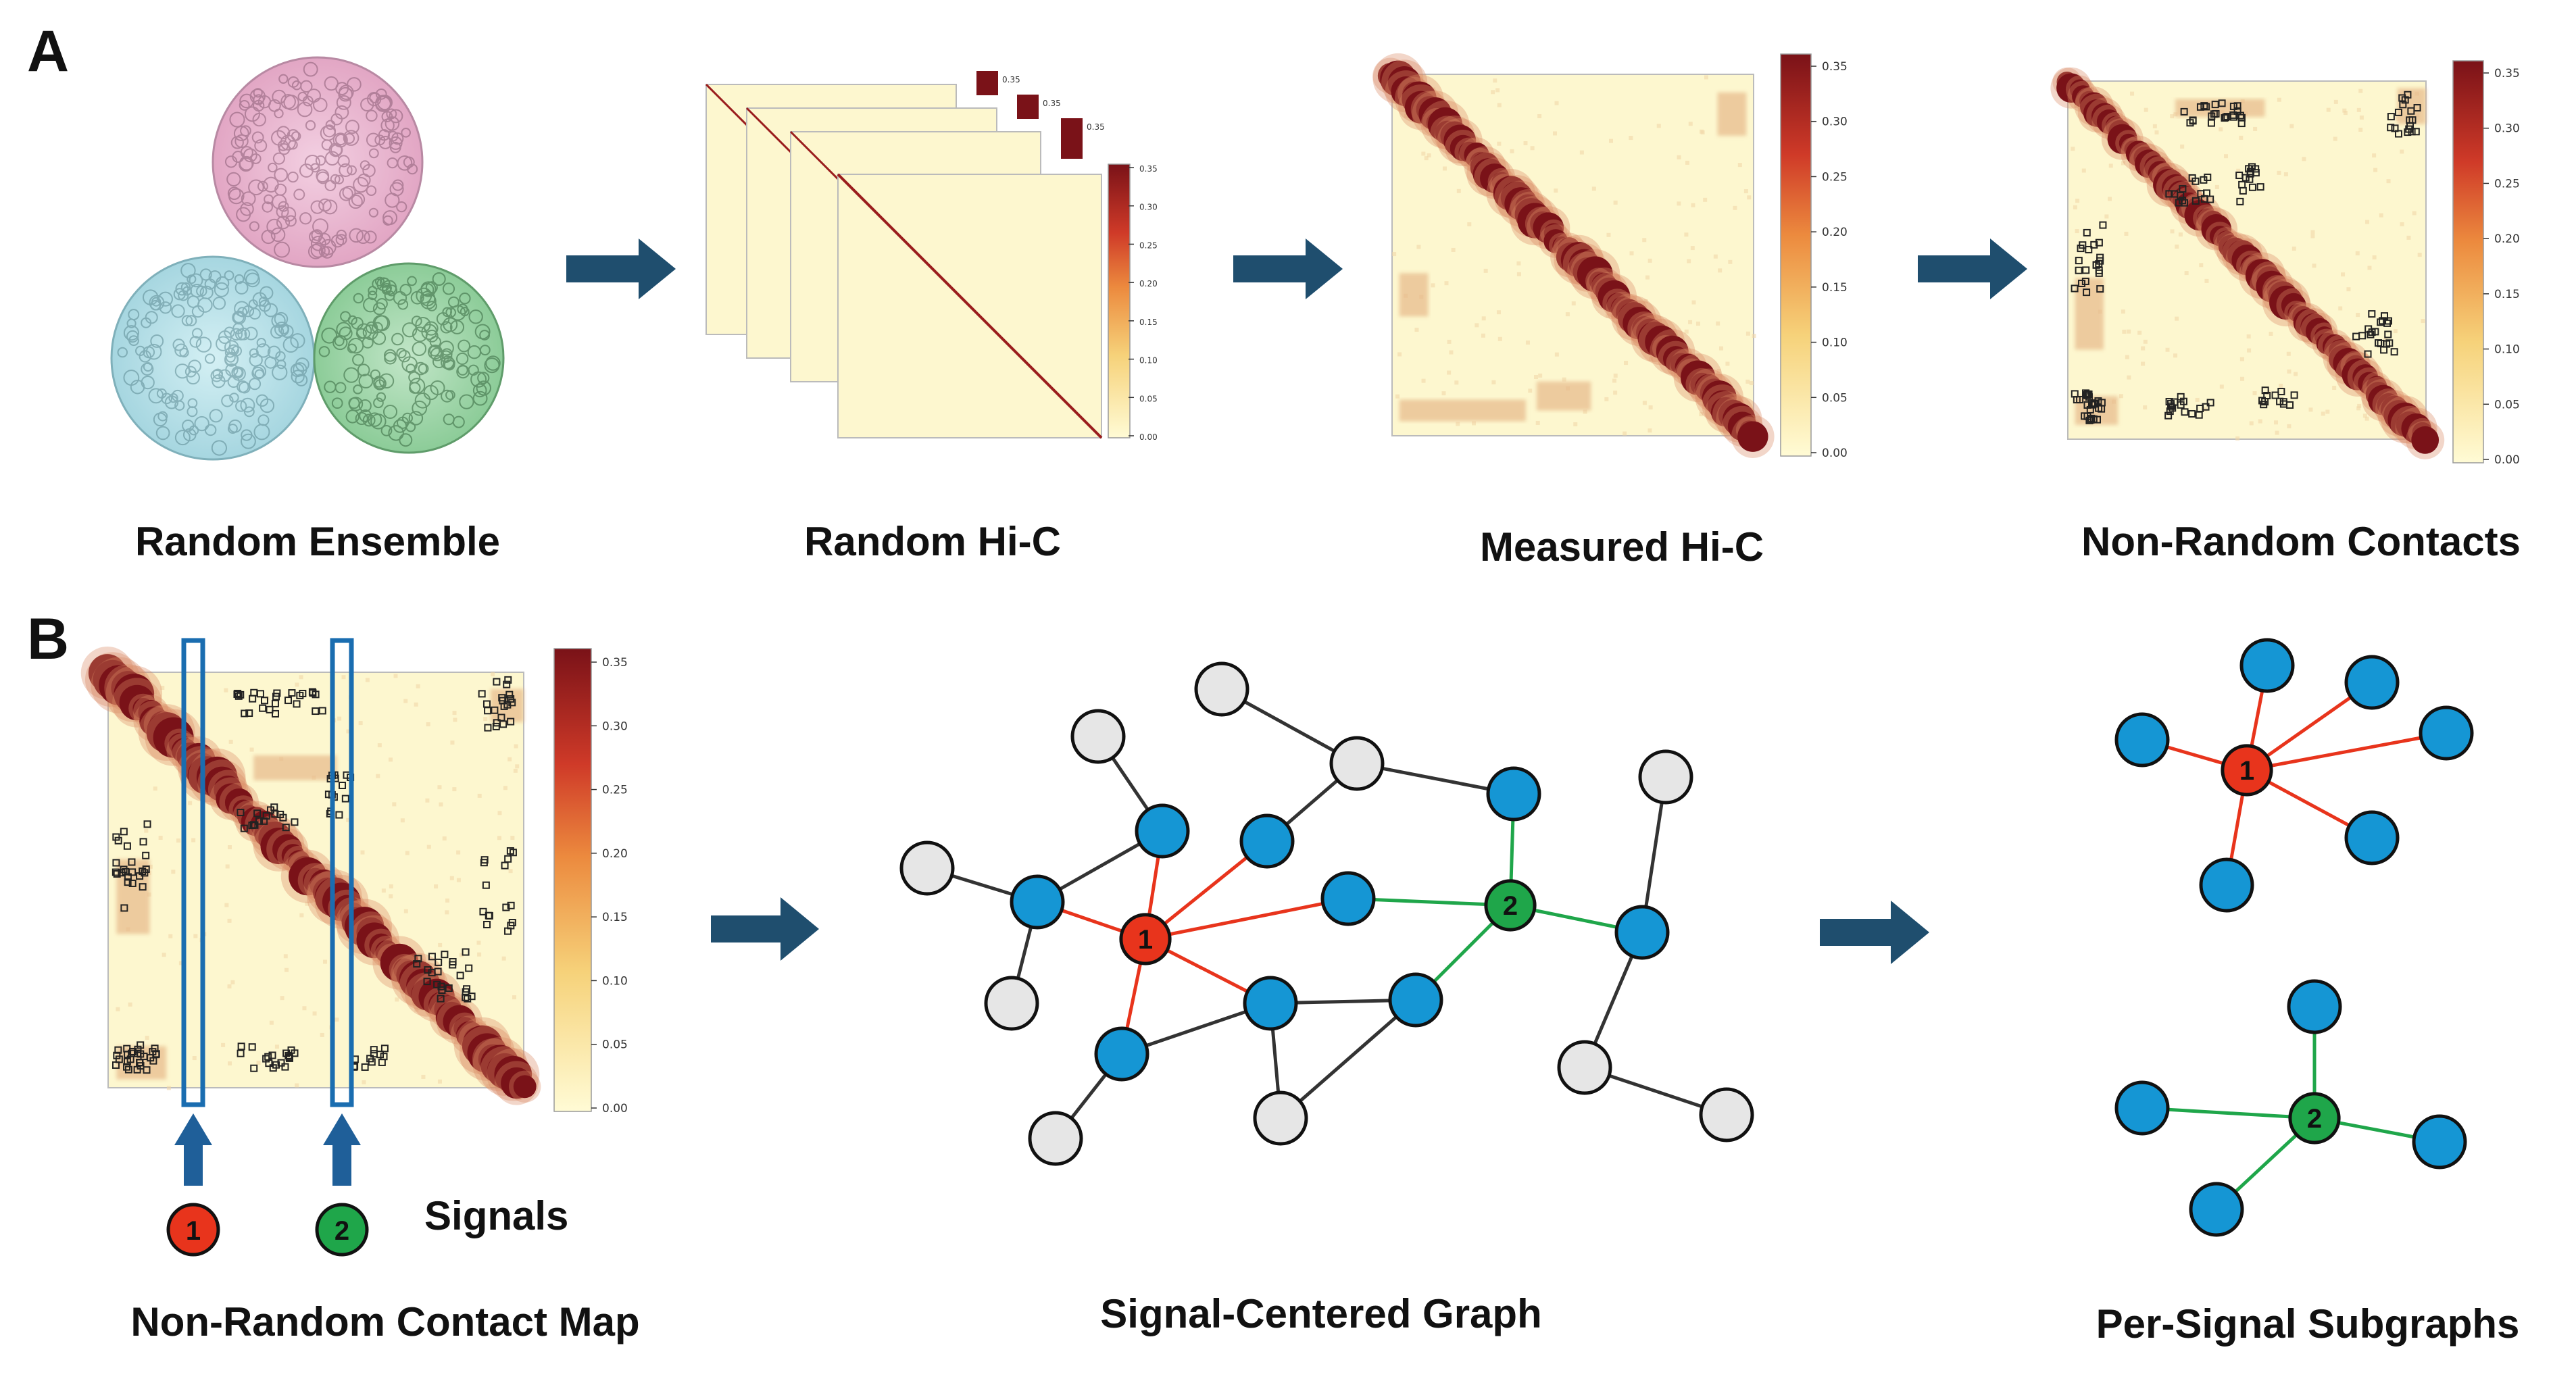  Describe the element at coordinates (2301, 542) in the screenshot. I see `caption-nonrandom-contacts: Non-Random Contacts` at that location.